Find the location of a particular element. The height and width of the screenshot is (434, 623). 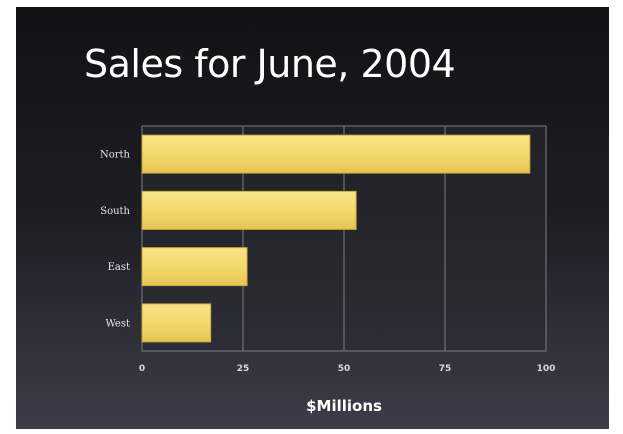

x-axis-title: $Millions is located at coordinates (344, 406).